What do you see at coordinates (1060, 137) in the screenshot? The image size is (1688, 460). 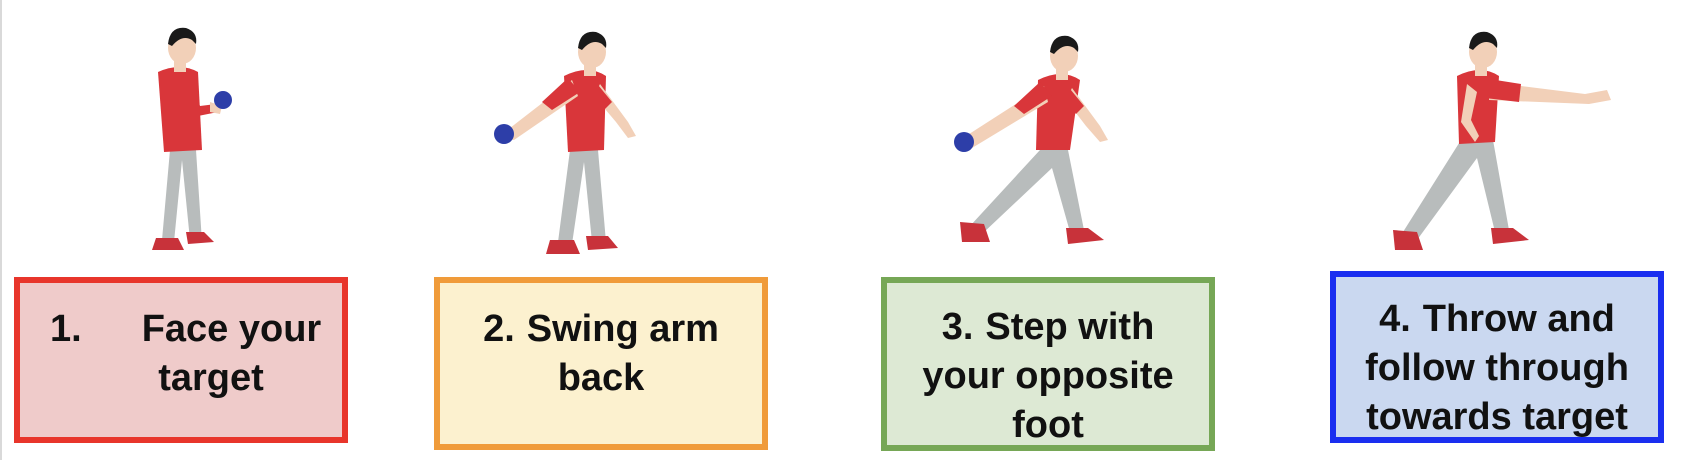 I see `figure-step-3-step-forward` at bounding box center [1060, 137].